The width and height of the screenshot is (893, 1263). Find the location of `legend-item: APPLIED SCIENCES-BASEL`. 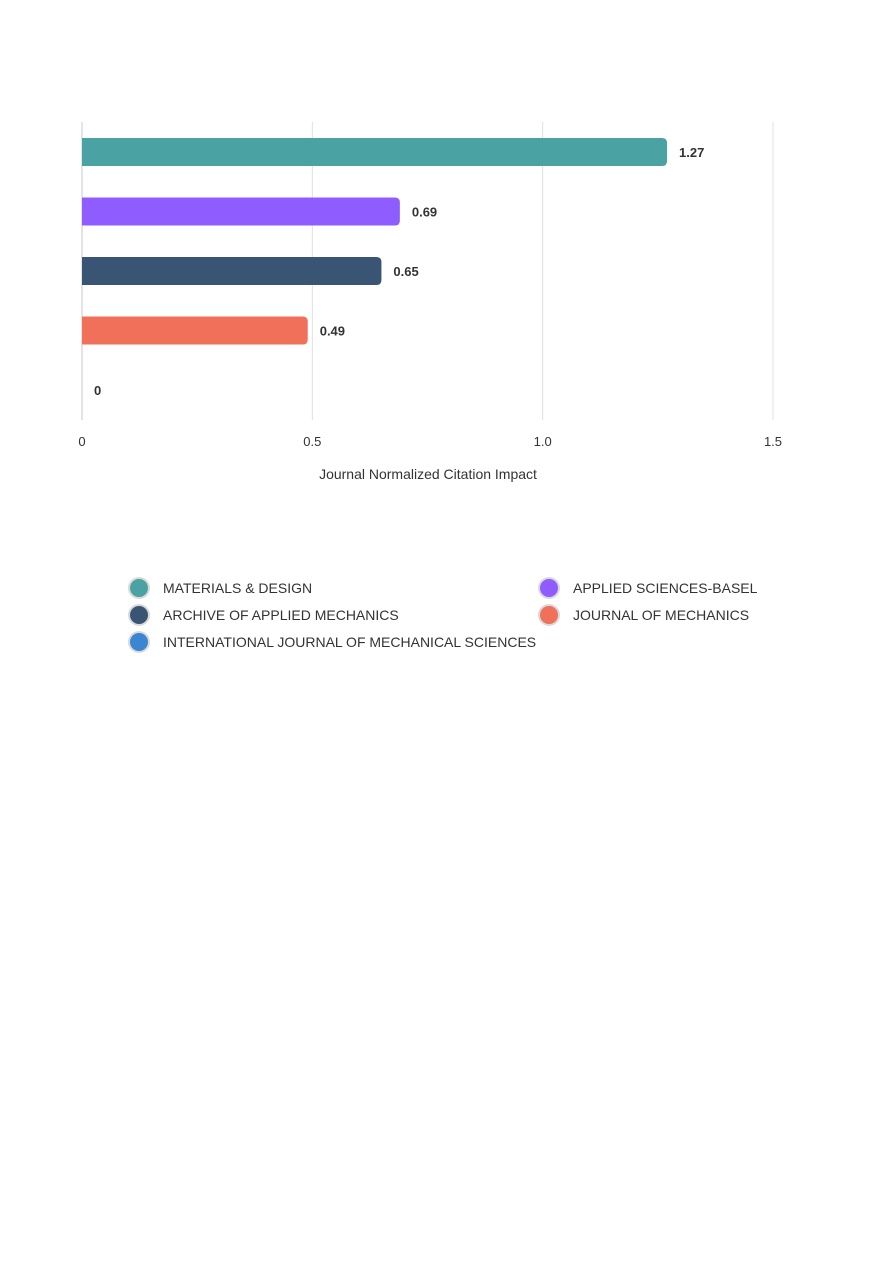

legend-item: APPLIED SCIENCES-BASEL is located at coordinates (648, 588).